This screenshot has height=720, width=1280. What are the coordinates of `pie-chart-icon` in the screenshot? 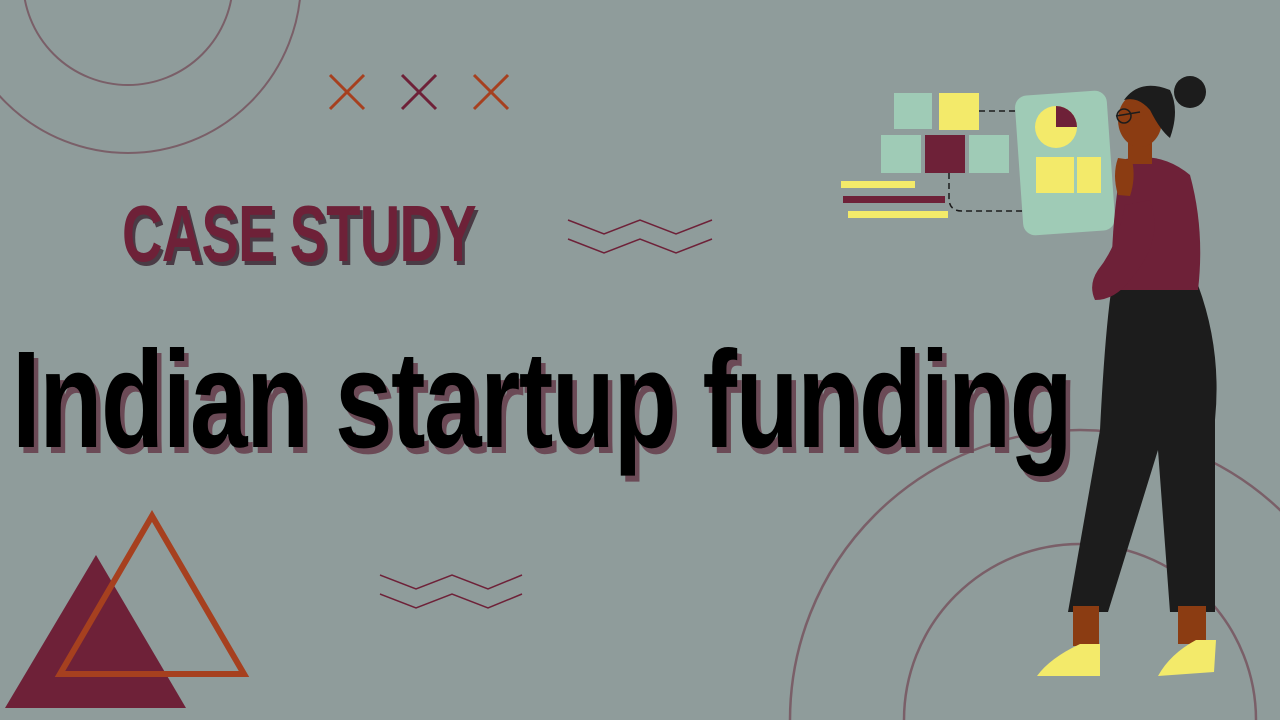 It's located at (1056, 127).